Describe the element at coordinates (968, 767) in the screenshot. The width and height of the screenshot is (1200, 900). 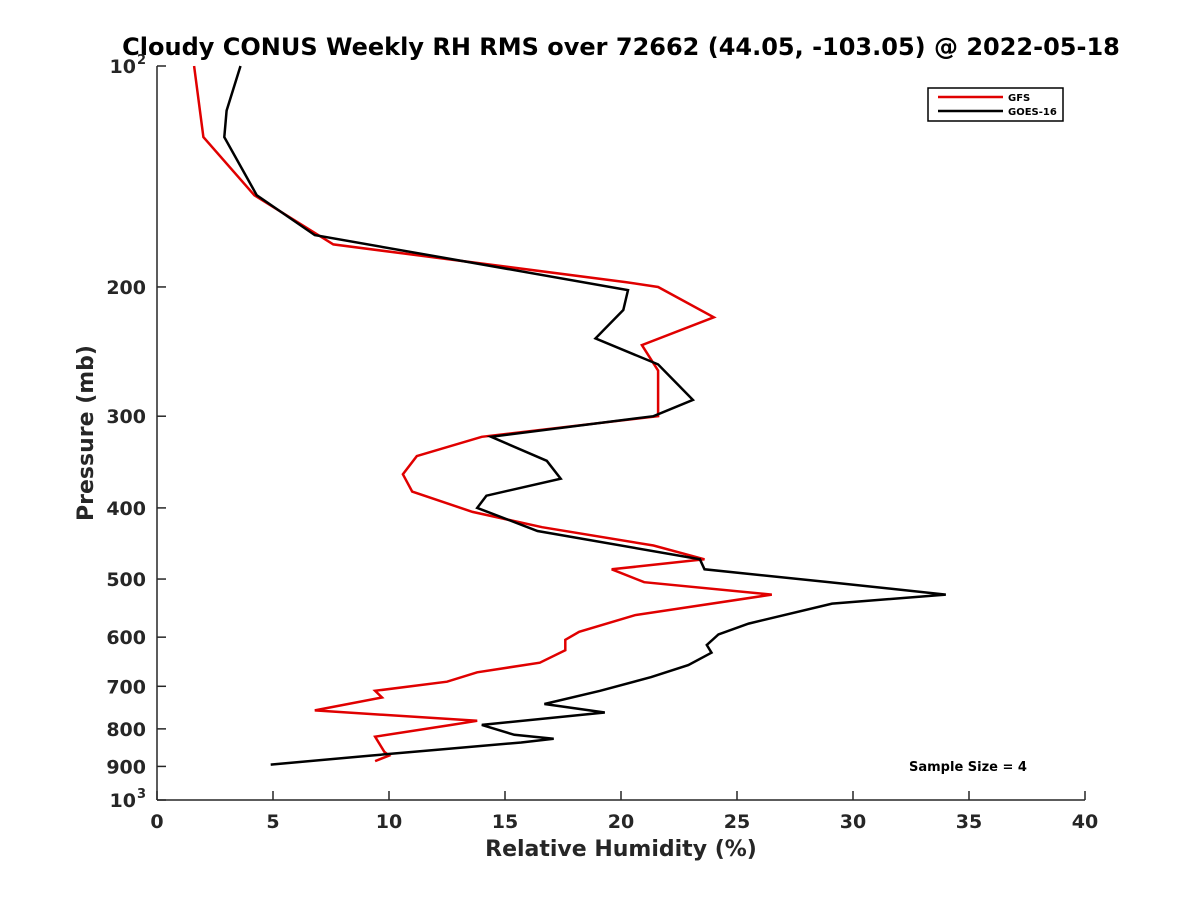
I see `sample-size-annotation: Sample Size = 4` at that location.